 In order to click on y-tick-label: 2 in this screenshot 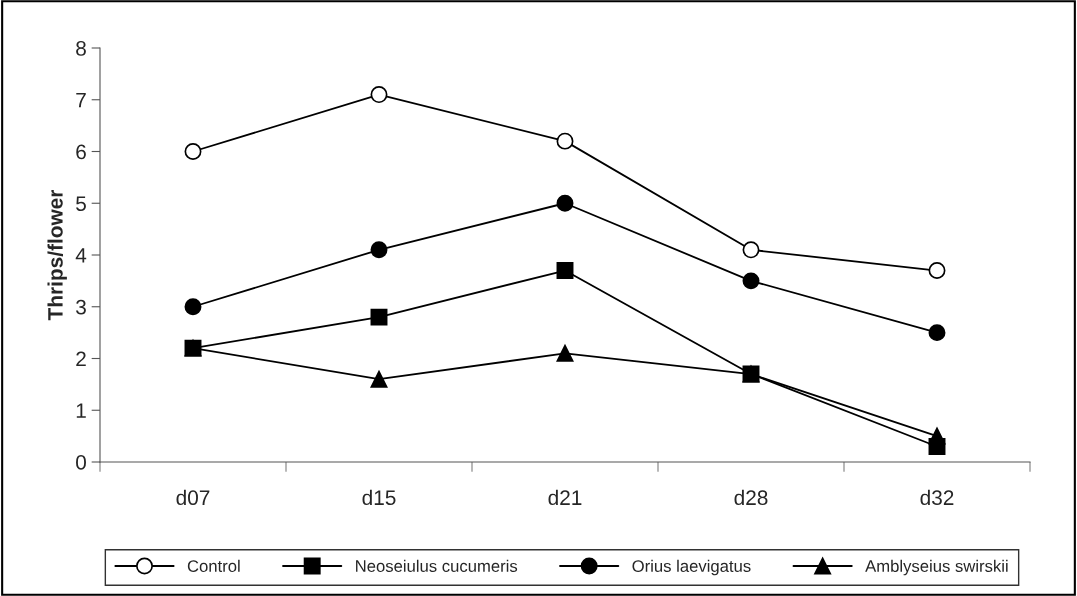, I will do `click(81, 359)`.